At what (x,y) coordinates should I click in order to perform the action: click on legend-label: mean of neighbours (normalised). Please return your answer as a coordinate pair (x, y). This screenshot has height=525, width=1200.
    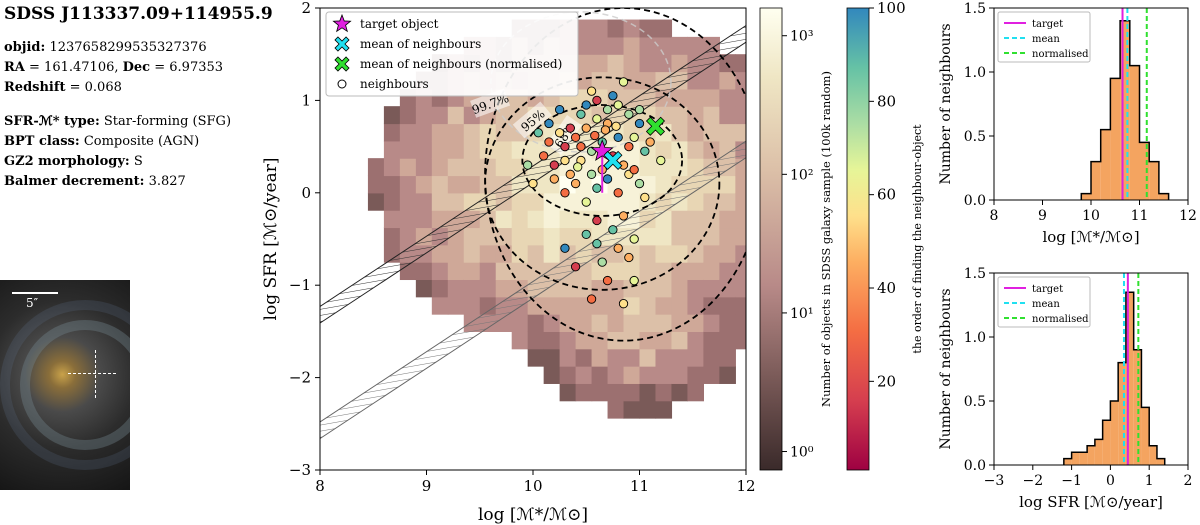
    Looking at the image, I should click on (461, 64).